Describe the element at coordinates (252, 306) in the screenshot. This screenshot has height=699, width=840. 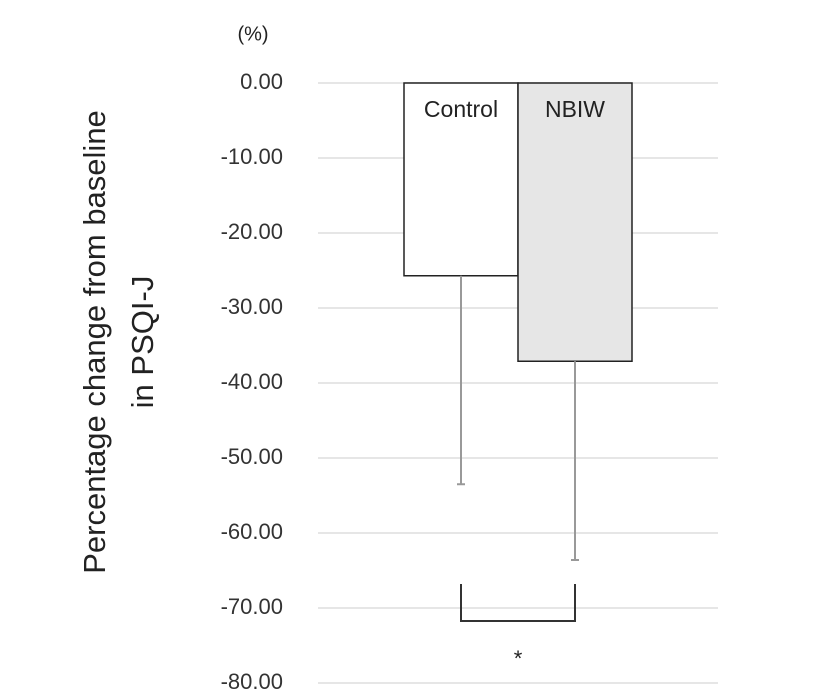
I see `y-tick-label: -30.00` at that location.